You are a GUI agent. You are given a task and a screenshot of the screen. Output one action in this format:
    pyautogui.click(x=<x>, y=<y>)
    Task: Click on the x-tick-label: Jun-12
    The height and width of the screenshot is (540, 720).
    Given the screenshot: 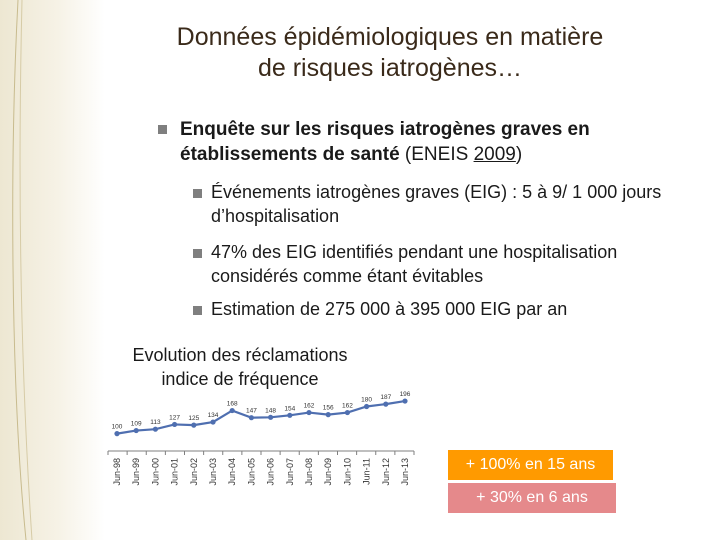 What is the action you would take?
    pyautogui.click(x=386, y=472)
    